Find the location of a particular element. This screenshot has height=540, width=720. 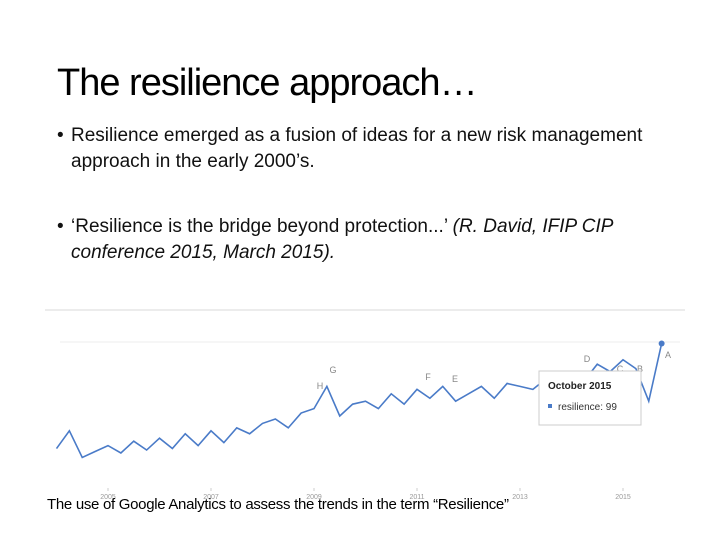

x-tick-label: 2009 is located at coordinates (314, 497).